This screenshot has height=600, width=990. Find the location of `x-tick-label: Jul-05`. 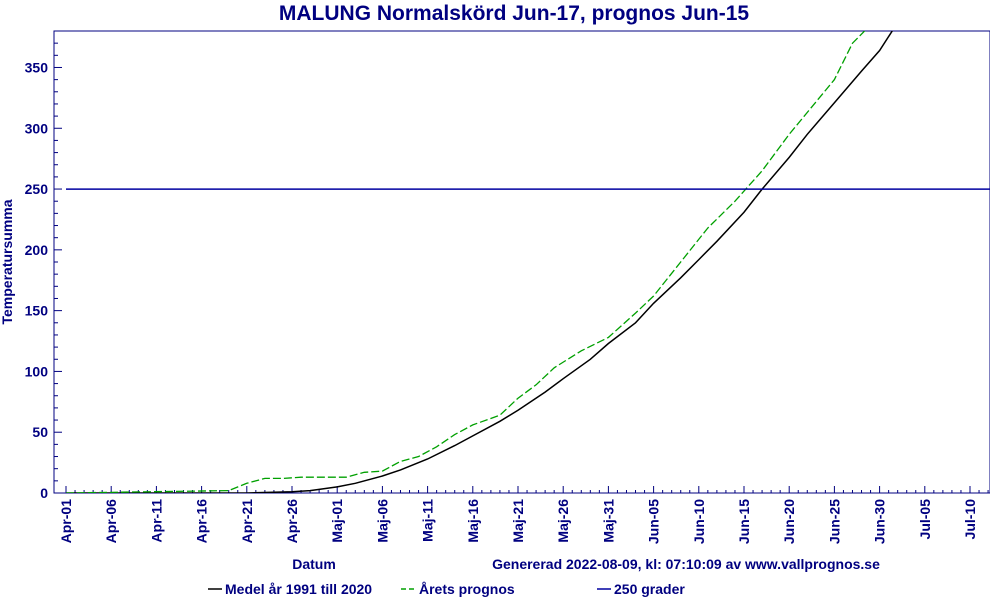

x-tick-label: Jul-05 is located at coordinates (925, 519).